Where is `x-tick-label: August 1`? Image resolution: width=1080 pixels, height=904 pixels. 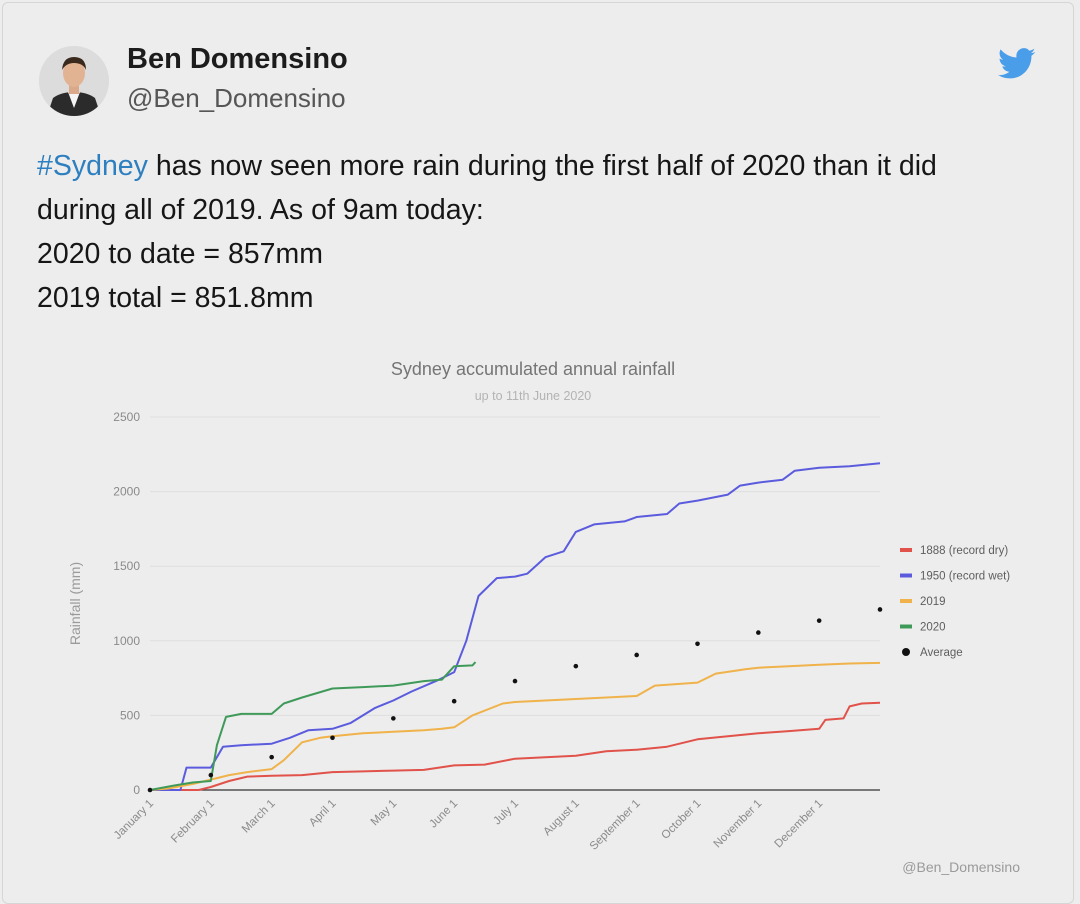
x-tick-label: August 1 is located at coordinates (561, 818).